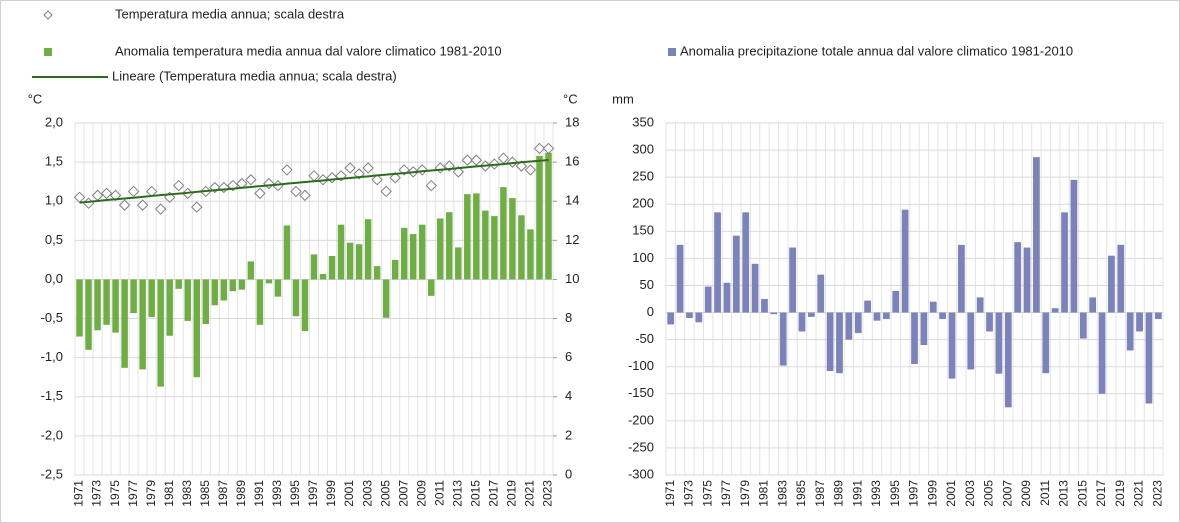  I want to click on y2-tick-label: 10, so click(572, 278).